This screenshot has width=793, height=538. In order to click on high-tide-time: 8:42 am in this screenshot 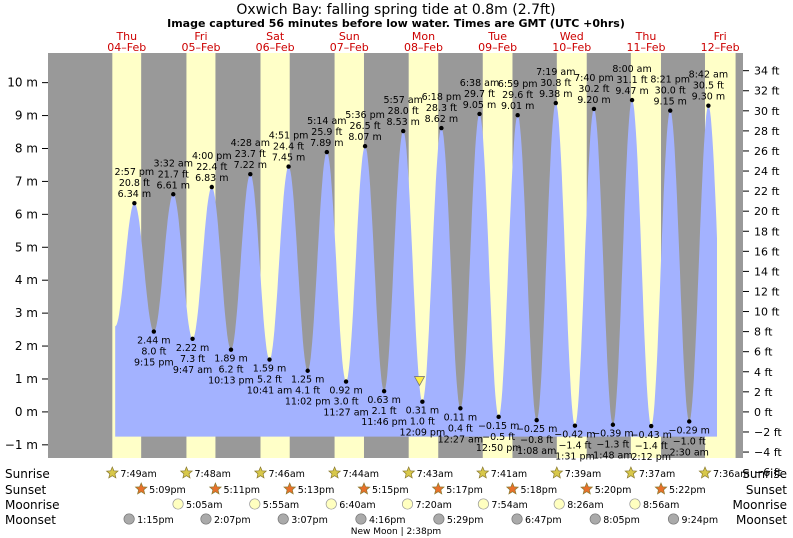, I will do `click(708, 75)`.